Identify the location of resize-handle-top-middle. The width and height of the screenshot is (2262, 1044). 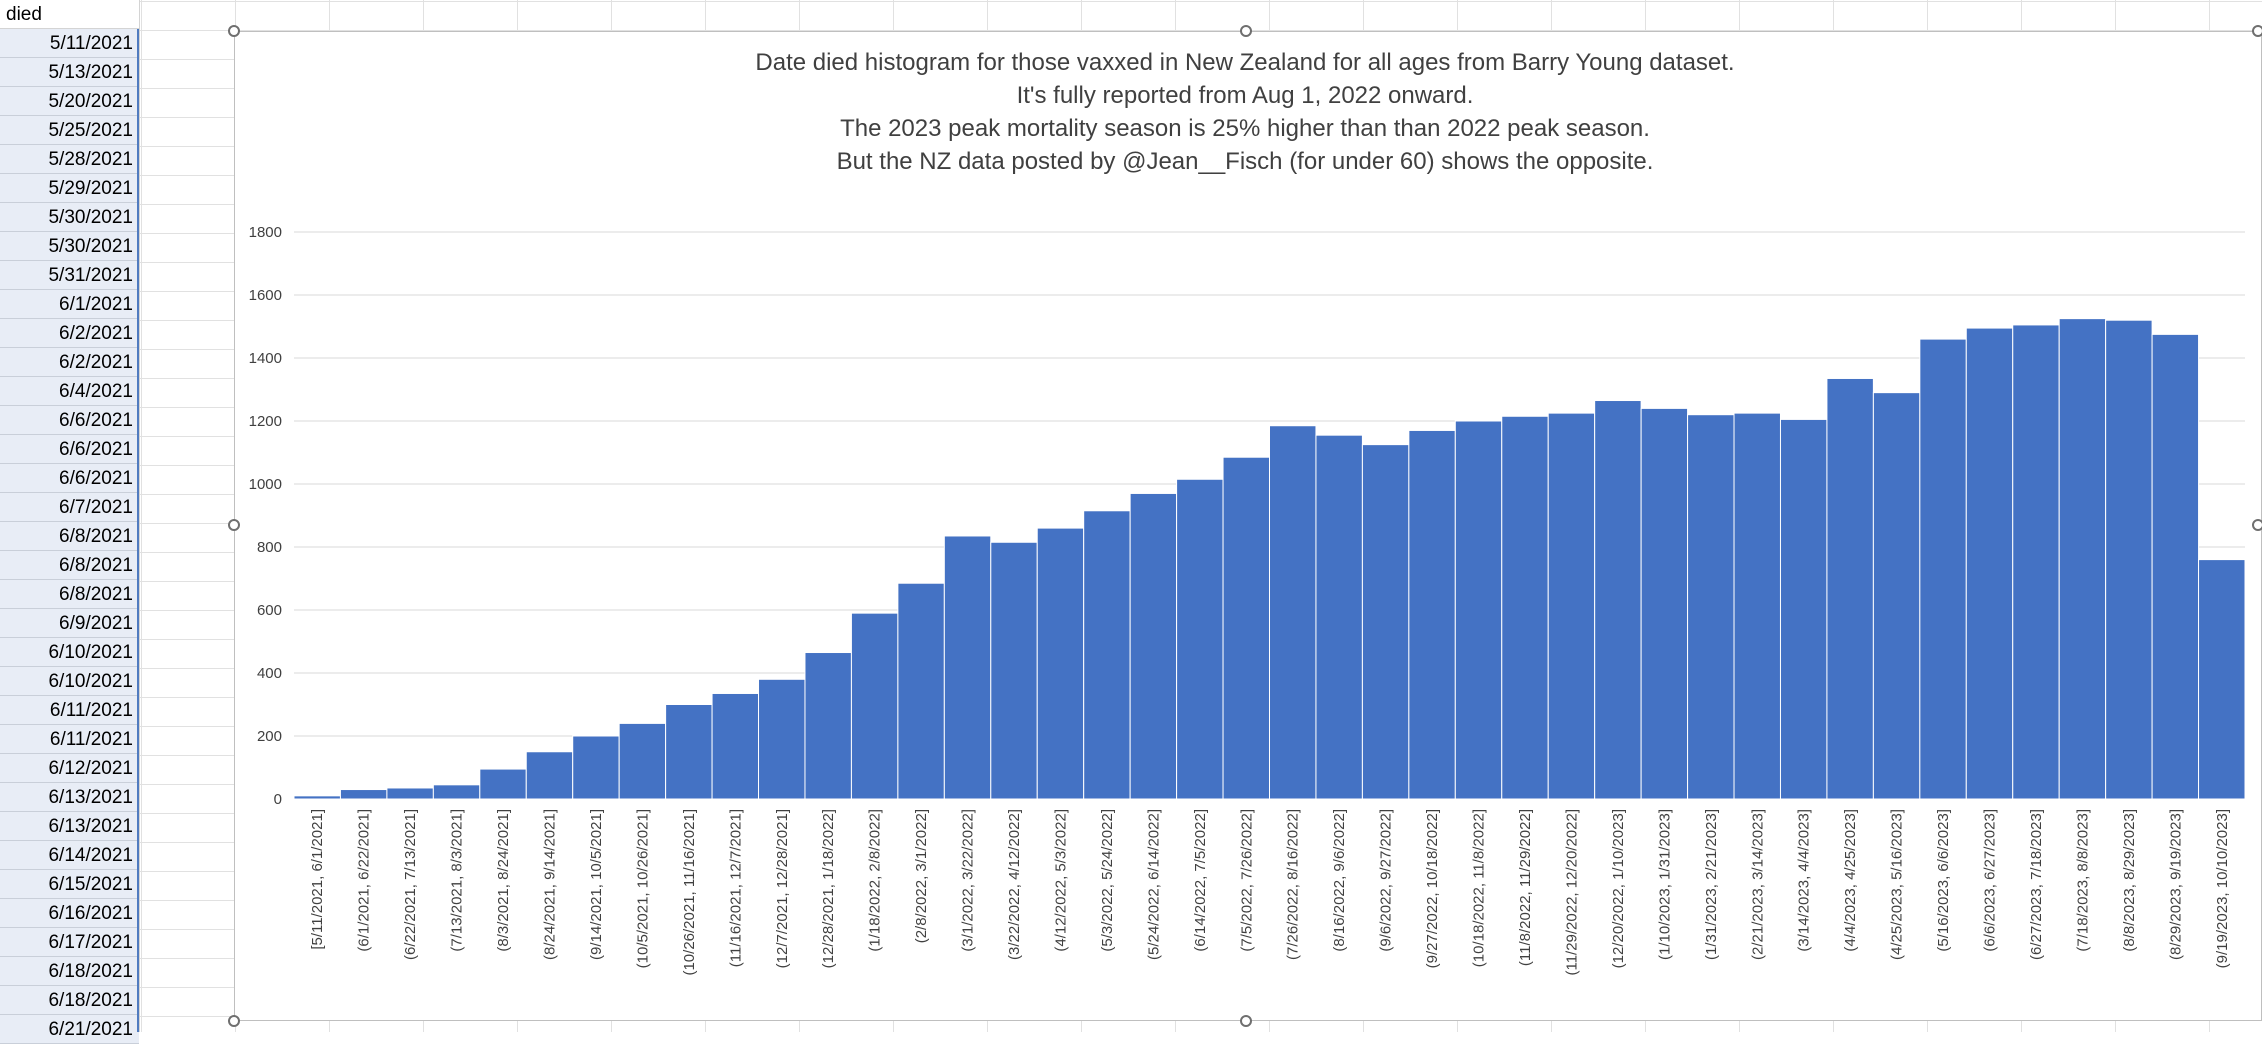
(1246, 31).